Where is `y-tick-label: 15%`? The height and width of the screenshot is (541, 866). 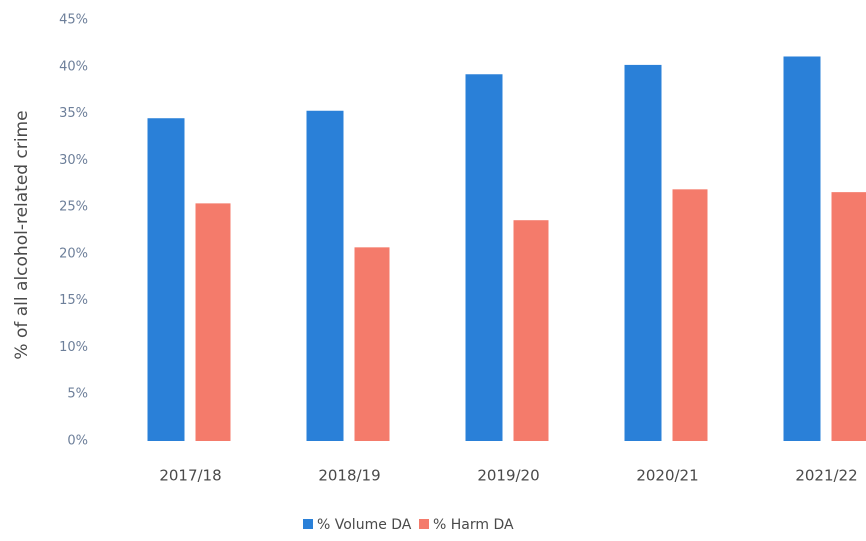 y-tick-label: 15% is located at coordinates (73, 300).